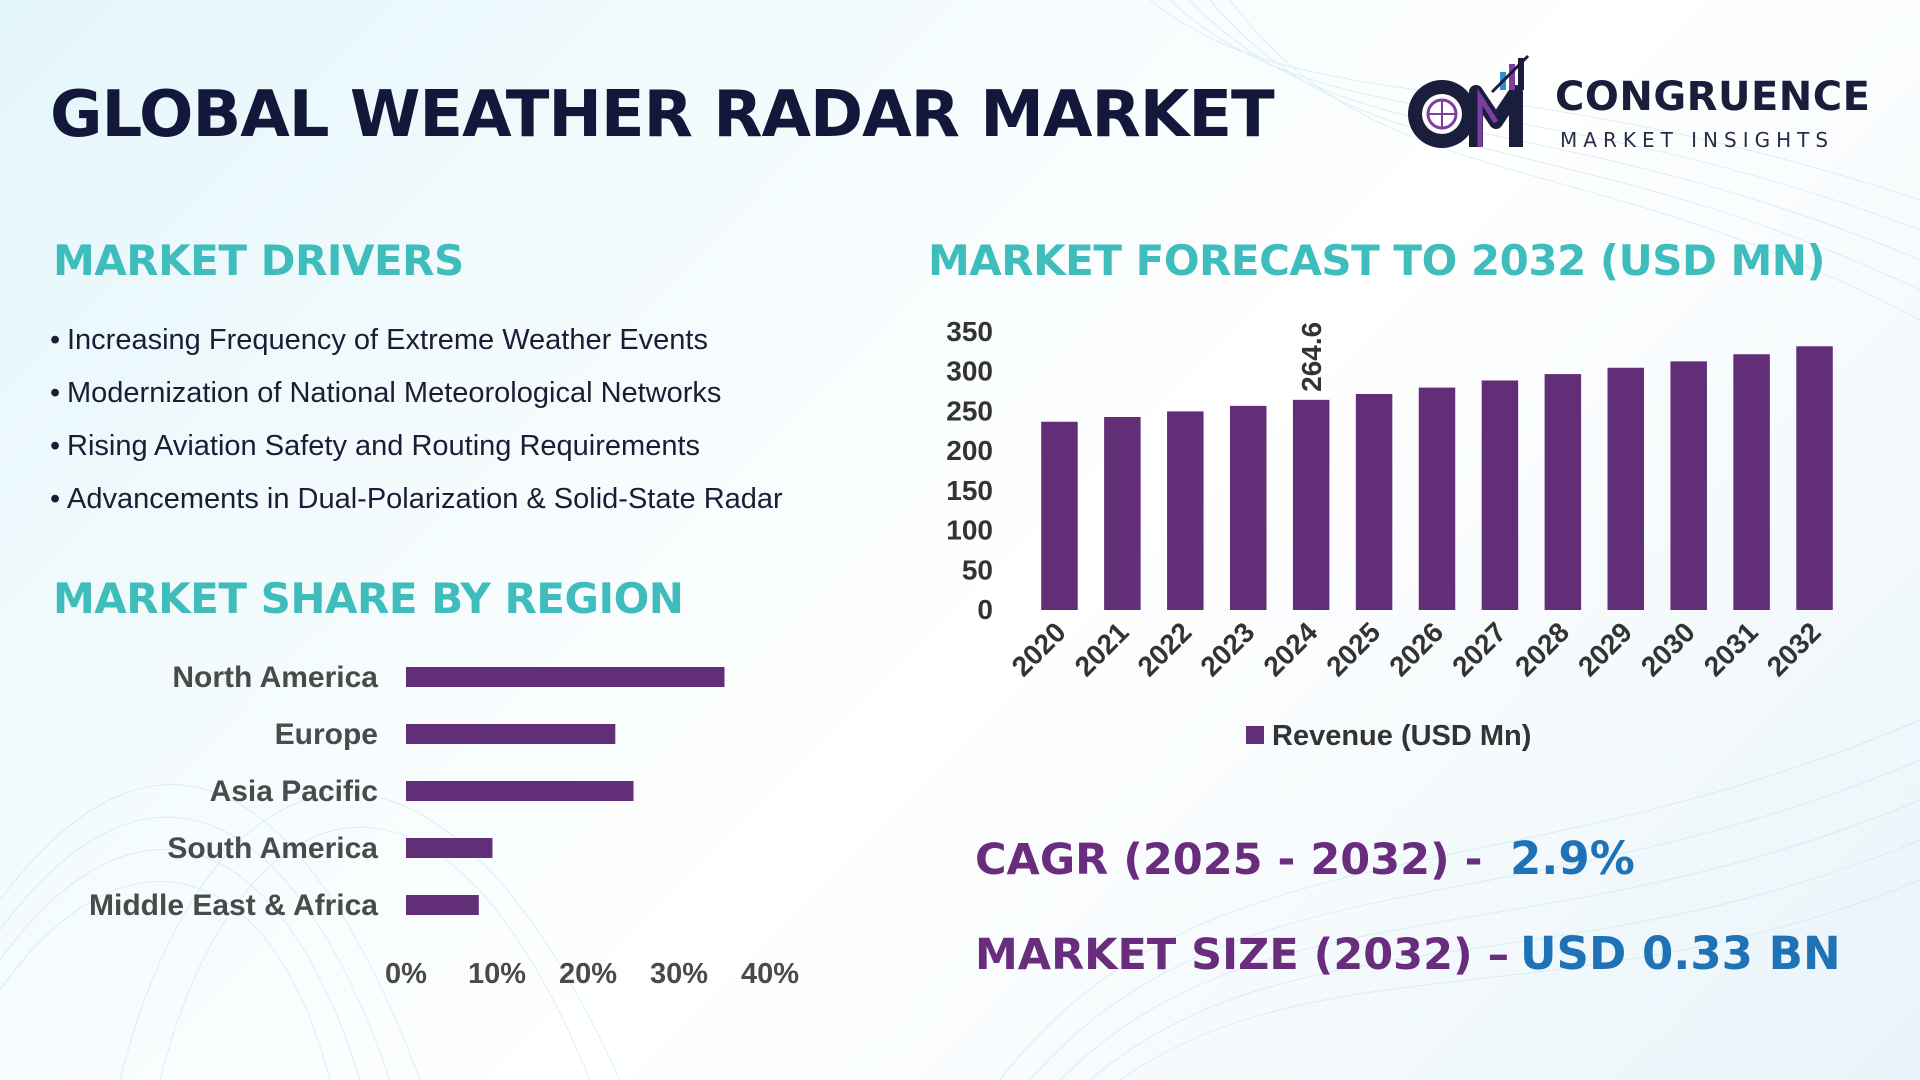 This screenshot has height=1080, width=1920. What do you see at coordinates (1500, 495) in the screenshot?
I see `forecast-bar-2027` at bounding box center [1500, 495].